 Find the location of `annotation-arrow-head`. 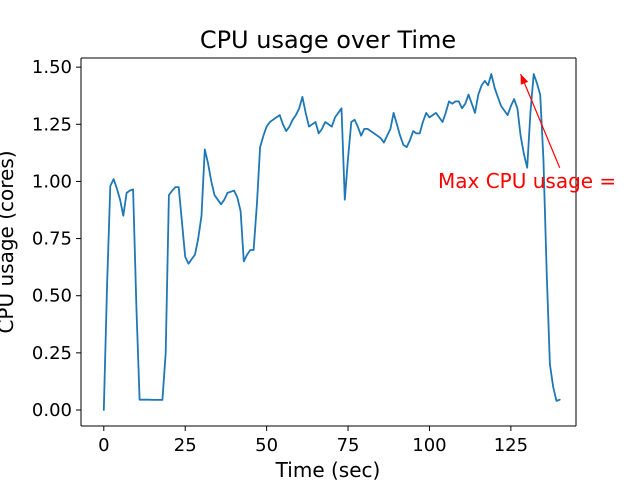

annotation-arrow-head is located at coordinates (524, 79).